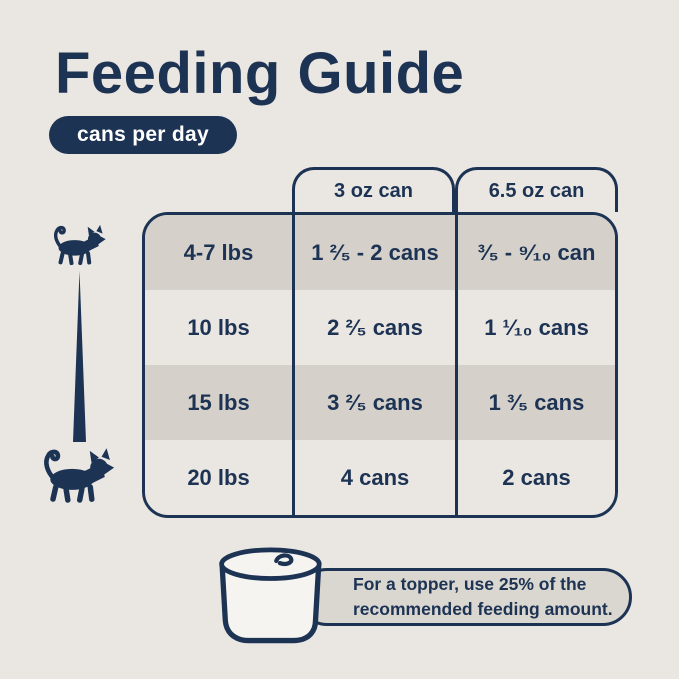 This screenshot has height=679, width=679. What do you see at coordinates (483, 609) in the screenshot?
I see `topper-note-line2: recommended feeding amount.` at bounding box center [483, 609].